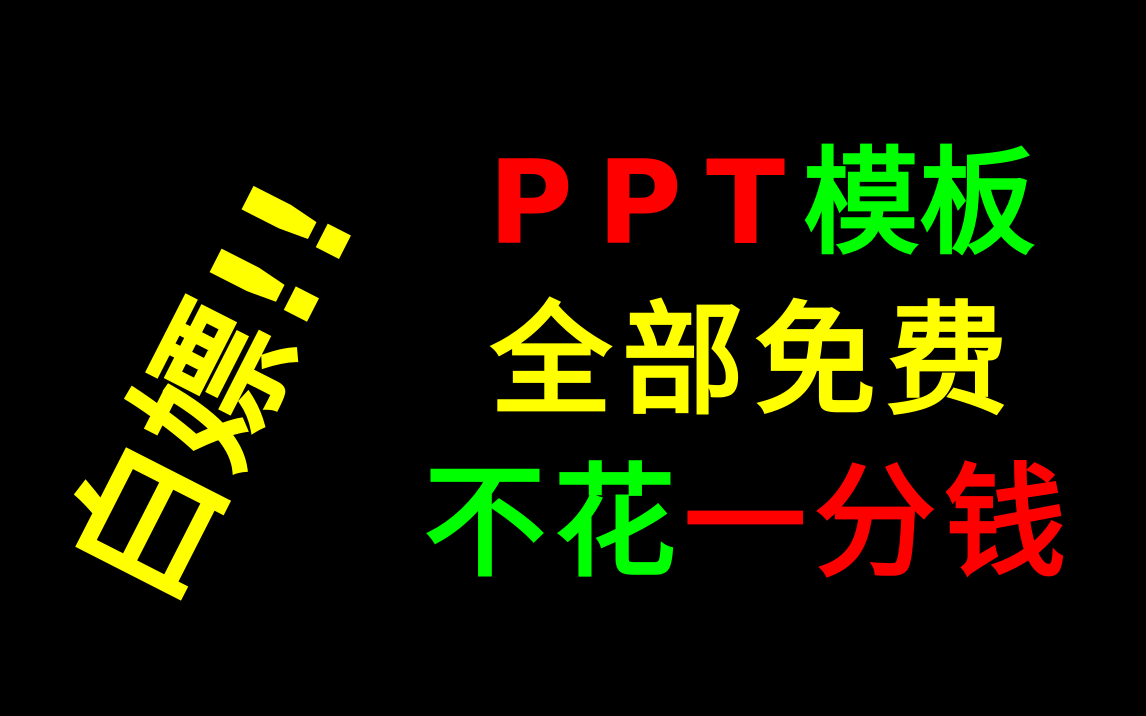 Image resolution: width=1146 pixels, height=716 pixels. Describe the element at coordinates (554, 523) in the screenshot. I see `no-spend-text: 不花` at that location.